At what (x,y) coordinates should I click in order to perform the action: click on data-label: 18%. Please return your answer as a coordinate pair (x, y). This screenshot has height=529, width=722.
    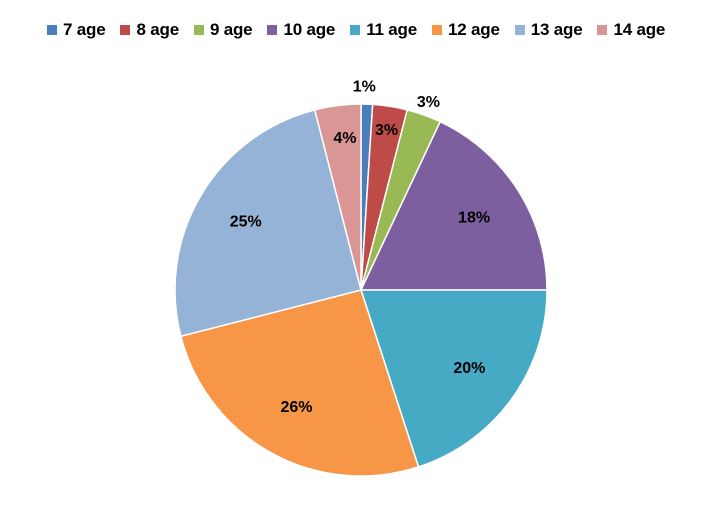
    Looking at the image, I should click on (474, 218).